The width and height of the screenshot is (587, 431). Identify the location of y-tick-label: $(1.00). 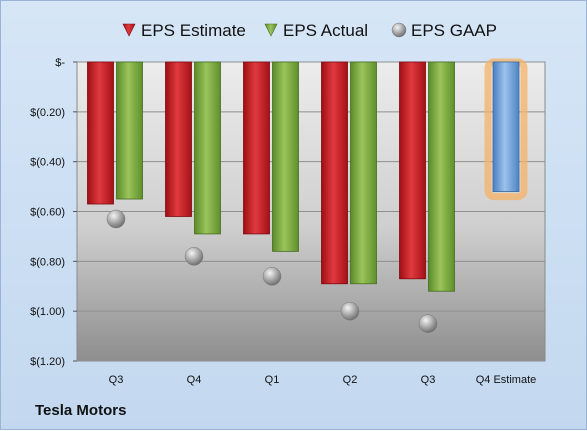
(47, 312).